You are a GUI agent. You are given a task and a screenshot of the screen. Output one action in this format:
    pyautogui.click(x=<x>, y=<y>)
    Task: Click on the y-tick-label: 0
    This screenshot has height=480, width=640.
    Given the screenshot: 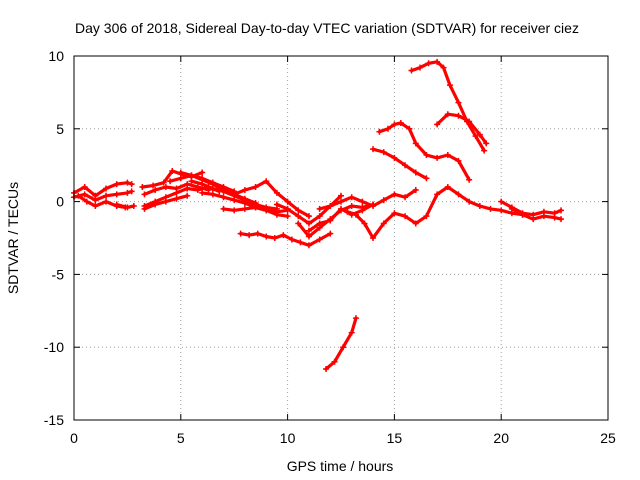 What is the action you would take?
    pyautogui.click(x=60, y=202)
    